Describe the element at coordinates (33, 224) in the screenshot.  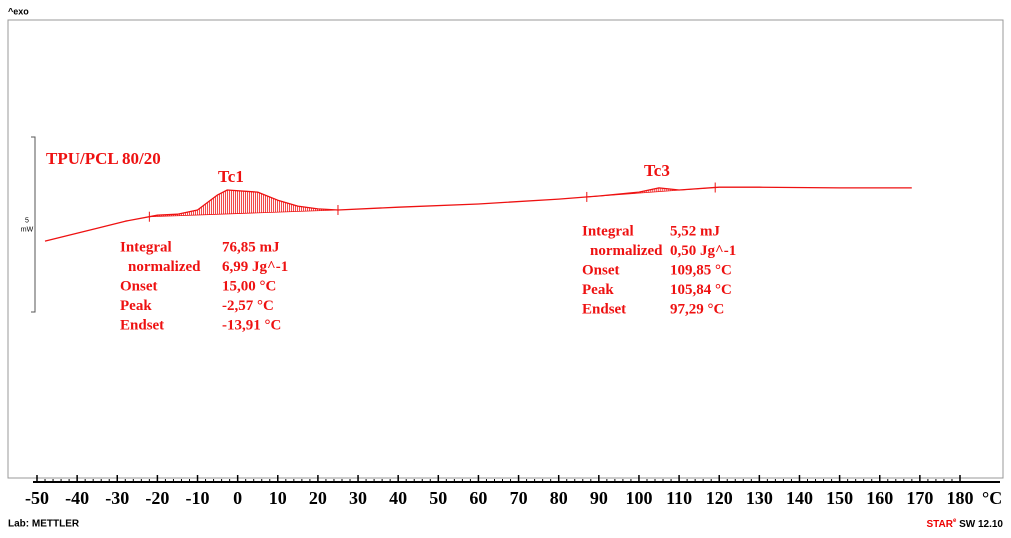
I see `scale-bar` at that location.